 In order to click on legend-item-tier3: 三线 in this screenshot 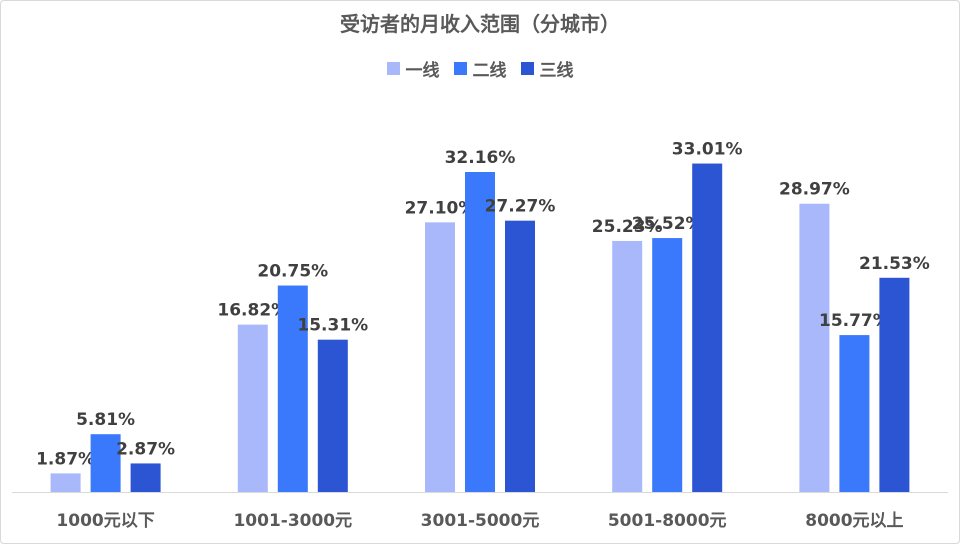, I will do `click(547, 68)`.